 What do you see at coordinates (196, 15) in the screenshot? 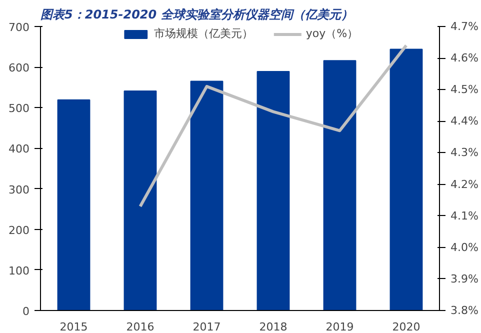
I see `chart-title: 图表5：2015-2020 全球实验室分析仪器空间（亿美元）` at bounding box center [196, 15].